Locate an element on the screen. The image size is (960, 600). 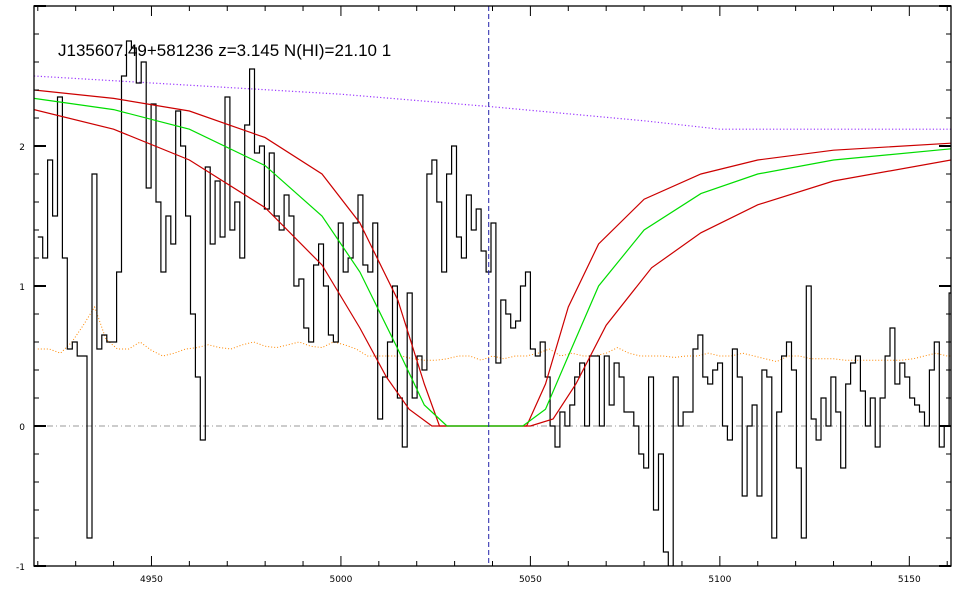
y-tick-label: 0 is located at coordinates (22, 428).